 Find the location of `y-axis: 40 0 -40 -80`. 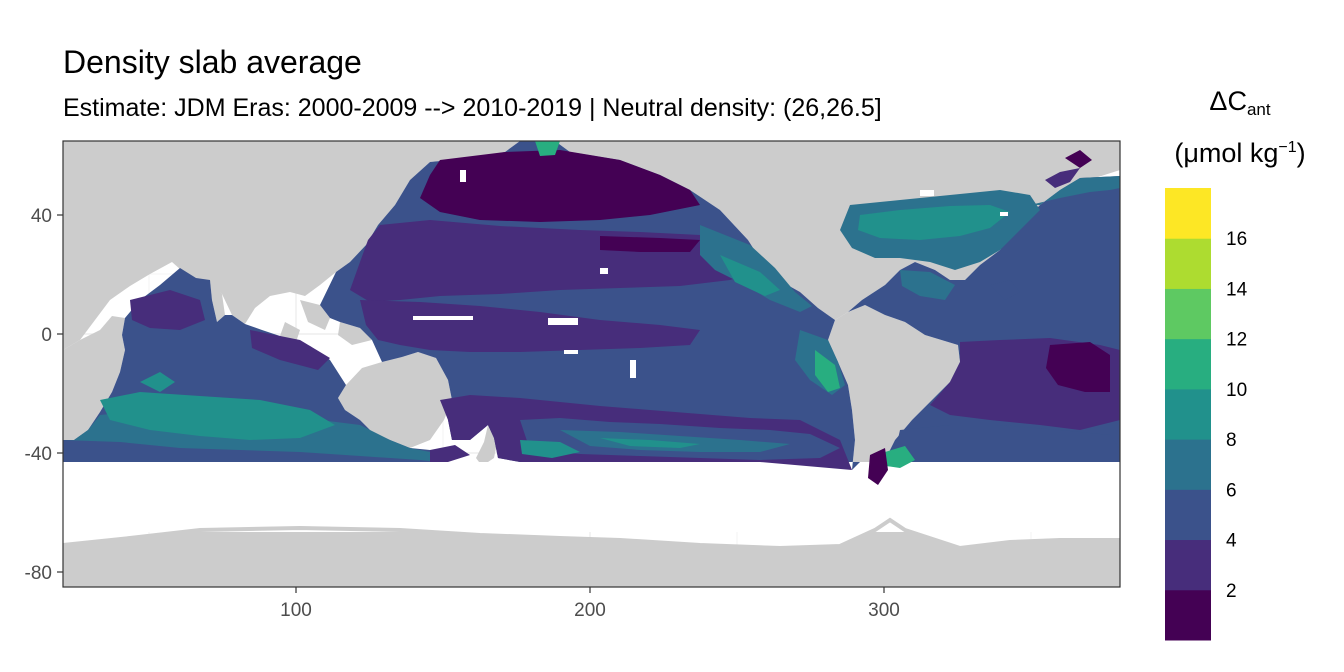

y-axis: 40 0 -40 -80 is located at coordinates (44, 395).